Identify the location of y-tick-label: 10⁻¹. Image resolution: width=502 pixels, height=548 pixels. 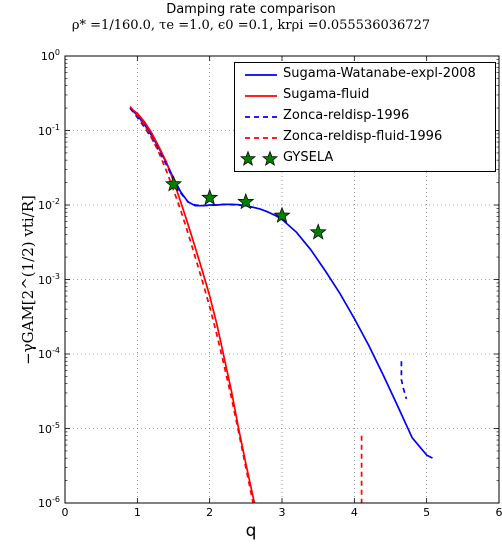
(49, 130).